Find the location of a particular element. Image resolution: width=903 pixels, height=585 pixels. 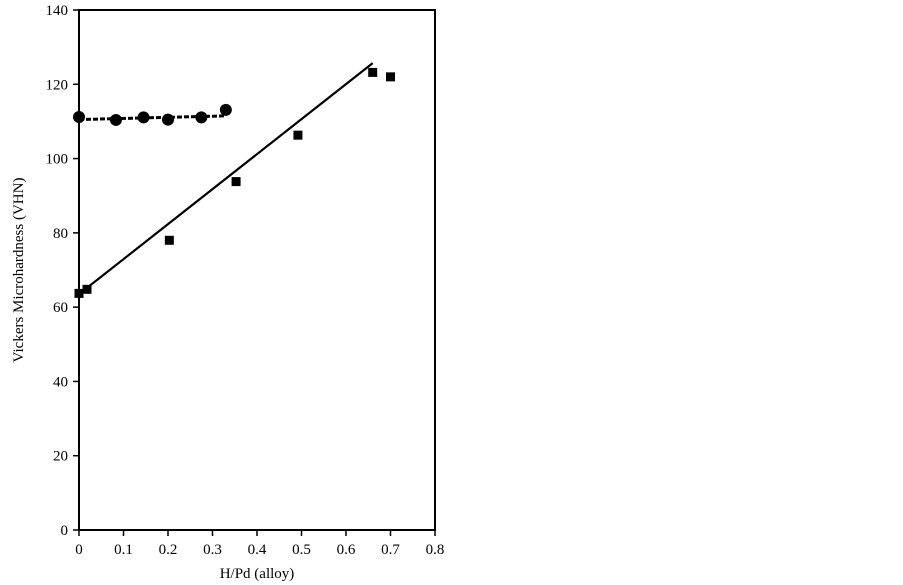

x-tick-label: 0.5 is located at coordinates (301, 550).